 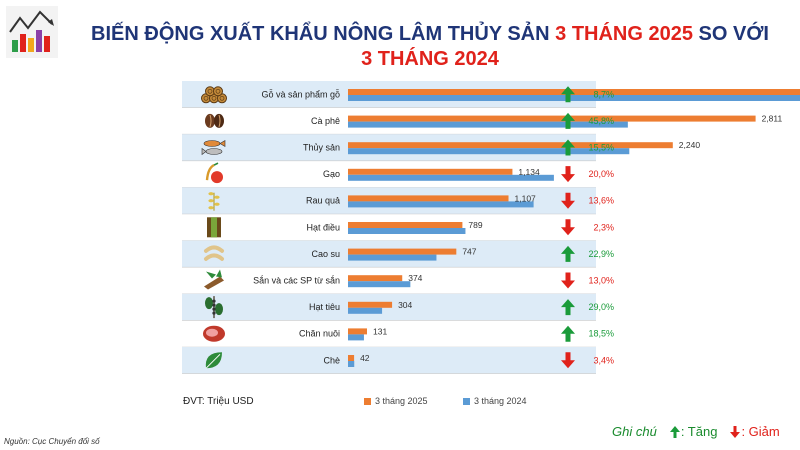 I want to click on category-label: Thủy sản, so click(x=321, y=148).